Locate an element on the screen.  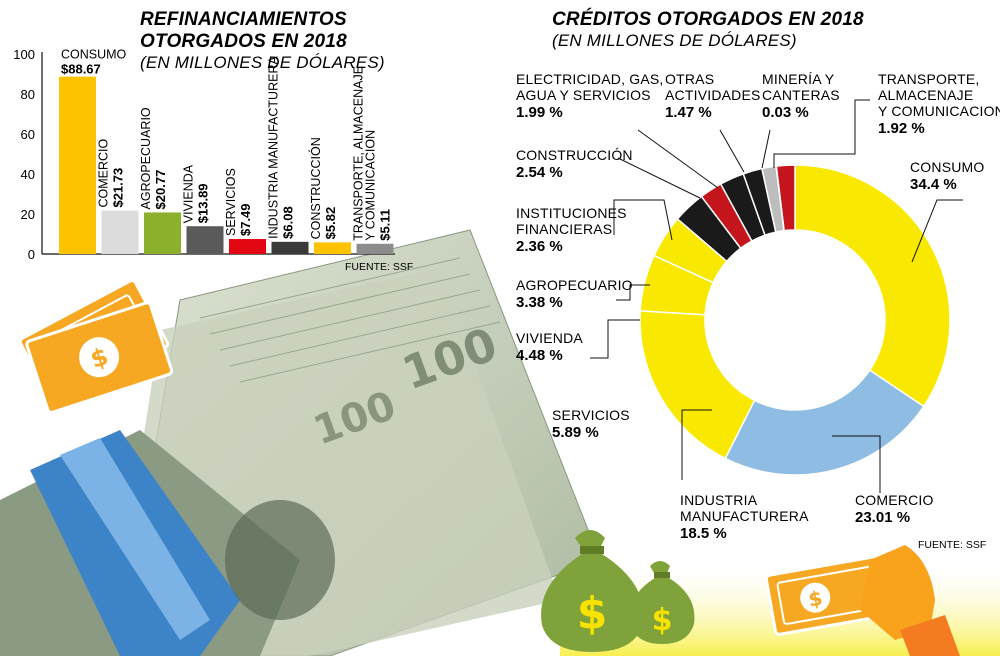
money-bag-icon: $ is located at coordinates (592, 591).